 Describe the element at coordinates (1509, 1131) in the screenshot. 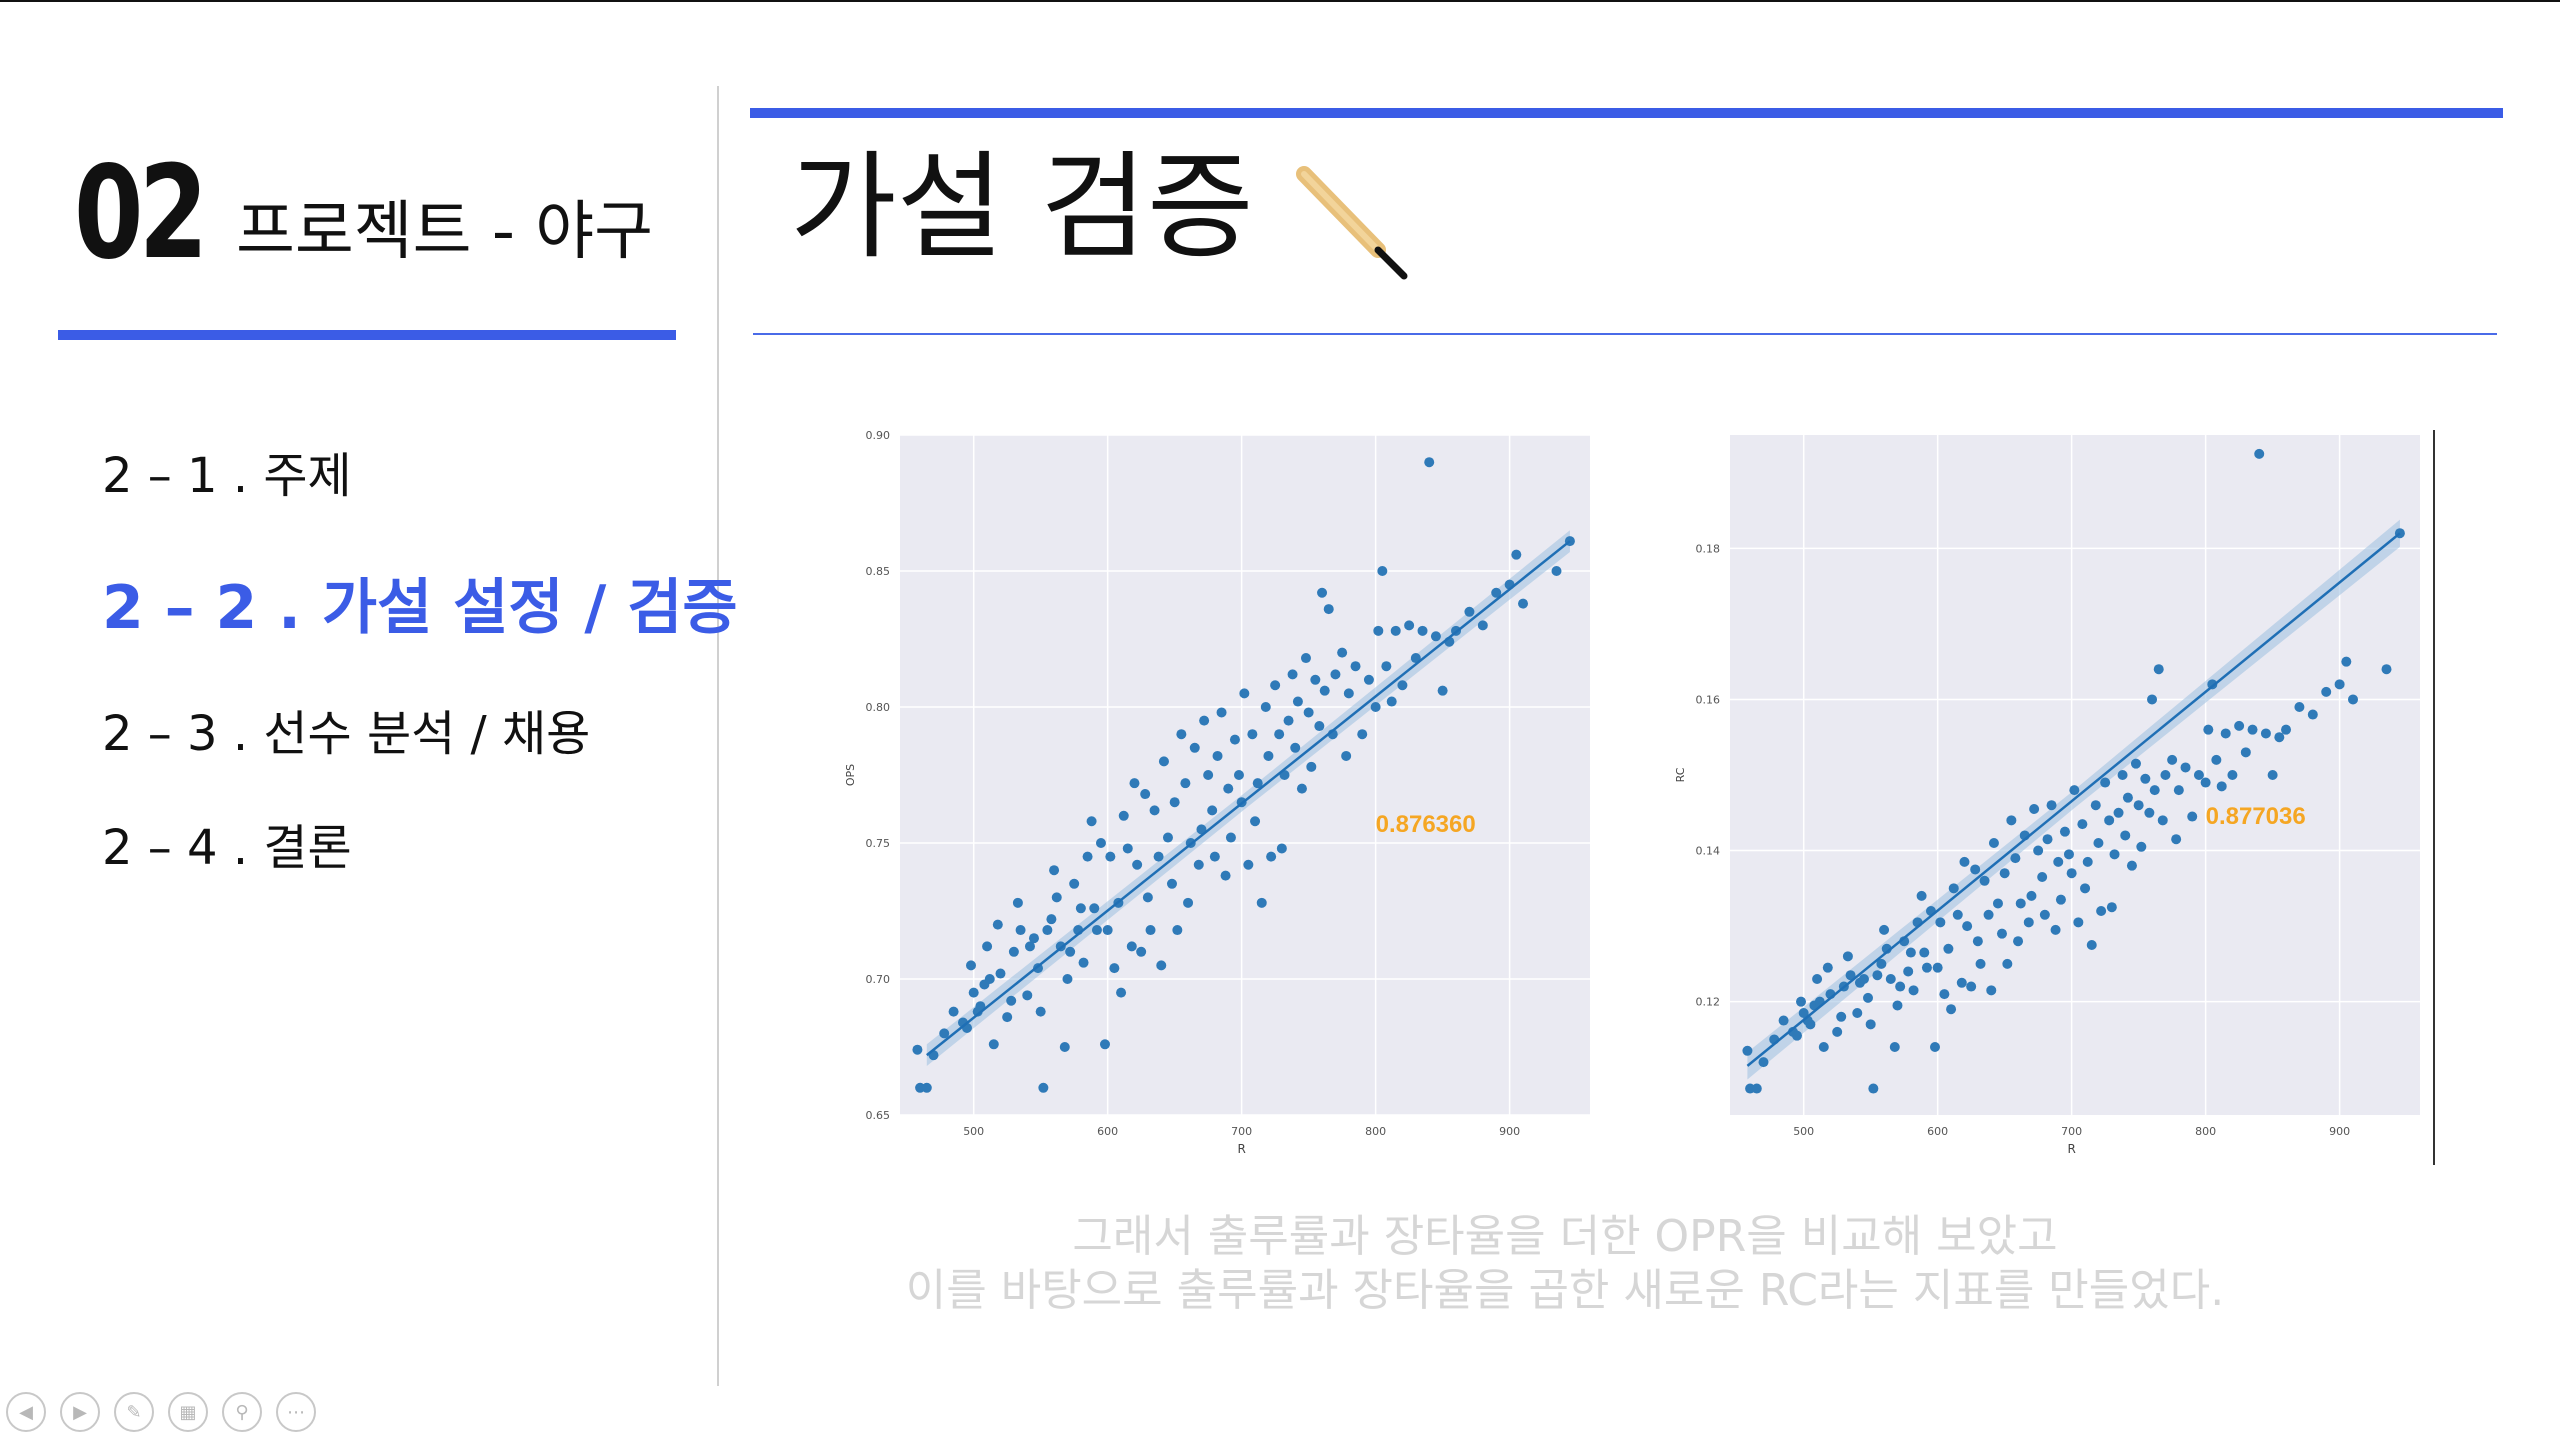

I see `x-tick-label: 900` at that location.